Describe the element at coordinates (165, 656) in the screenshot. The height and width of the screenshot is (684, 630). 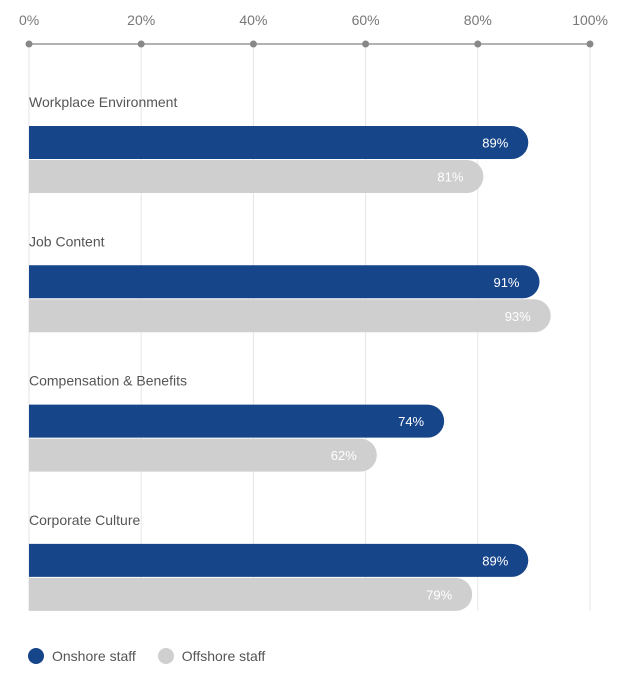
I see `legend-swatch-offshore` at that location.